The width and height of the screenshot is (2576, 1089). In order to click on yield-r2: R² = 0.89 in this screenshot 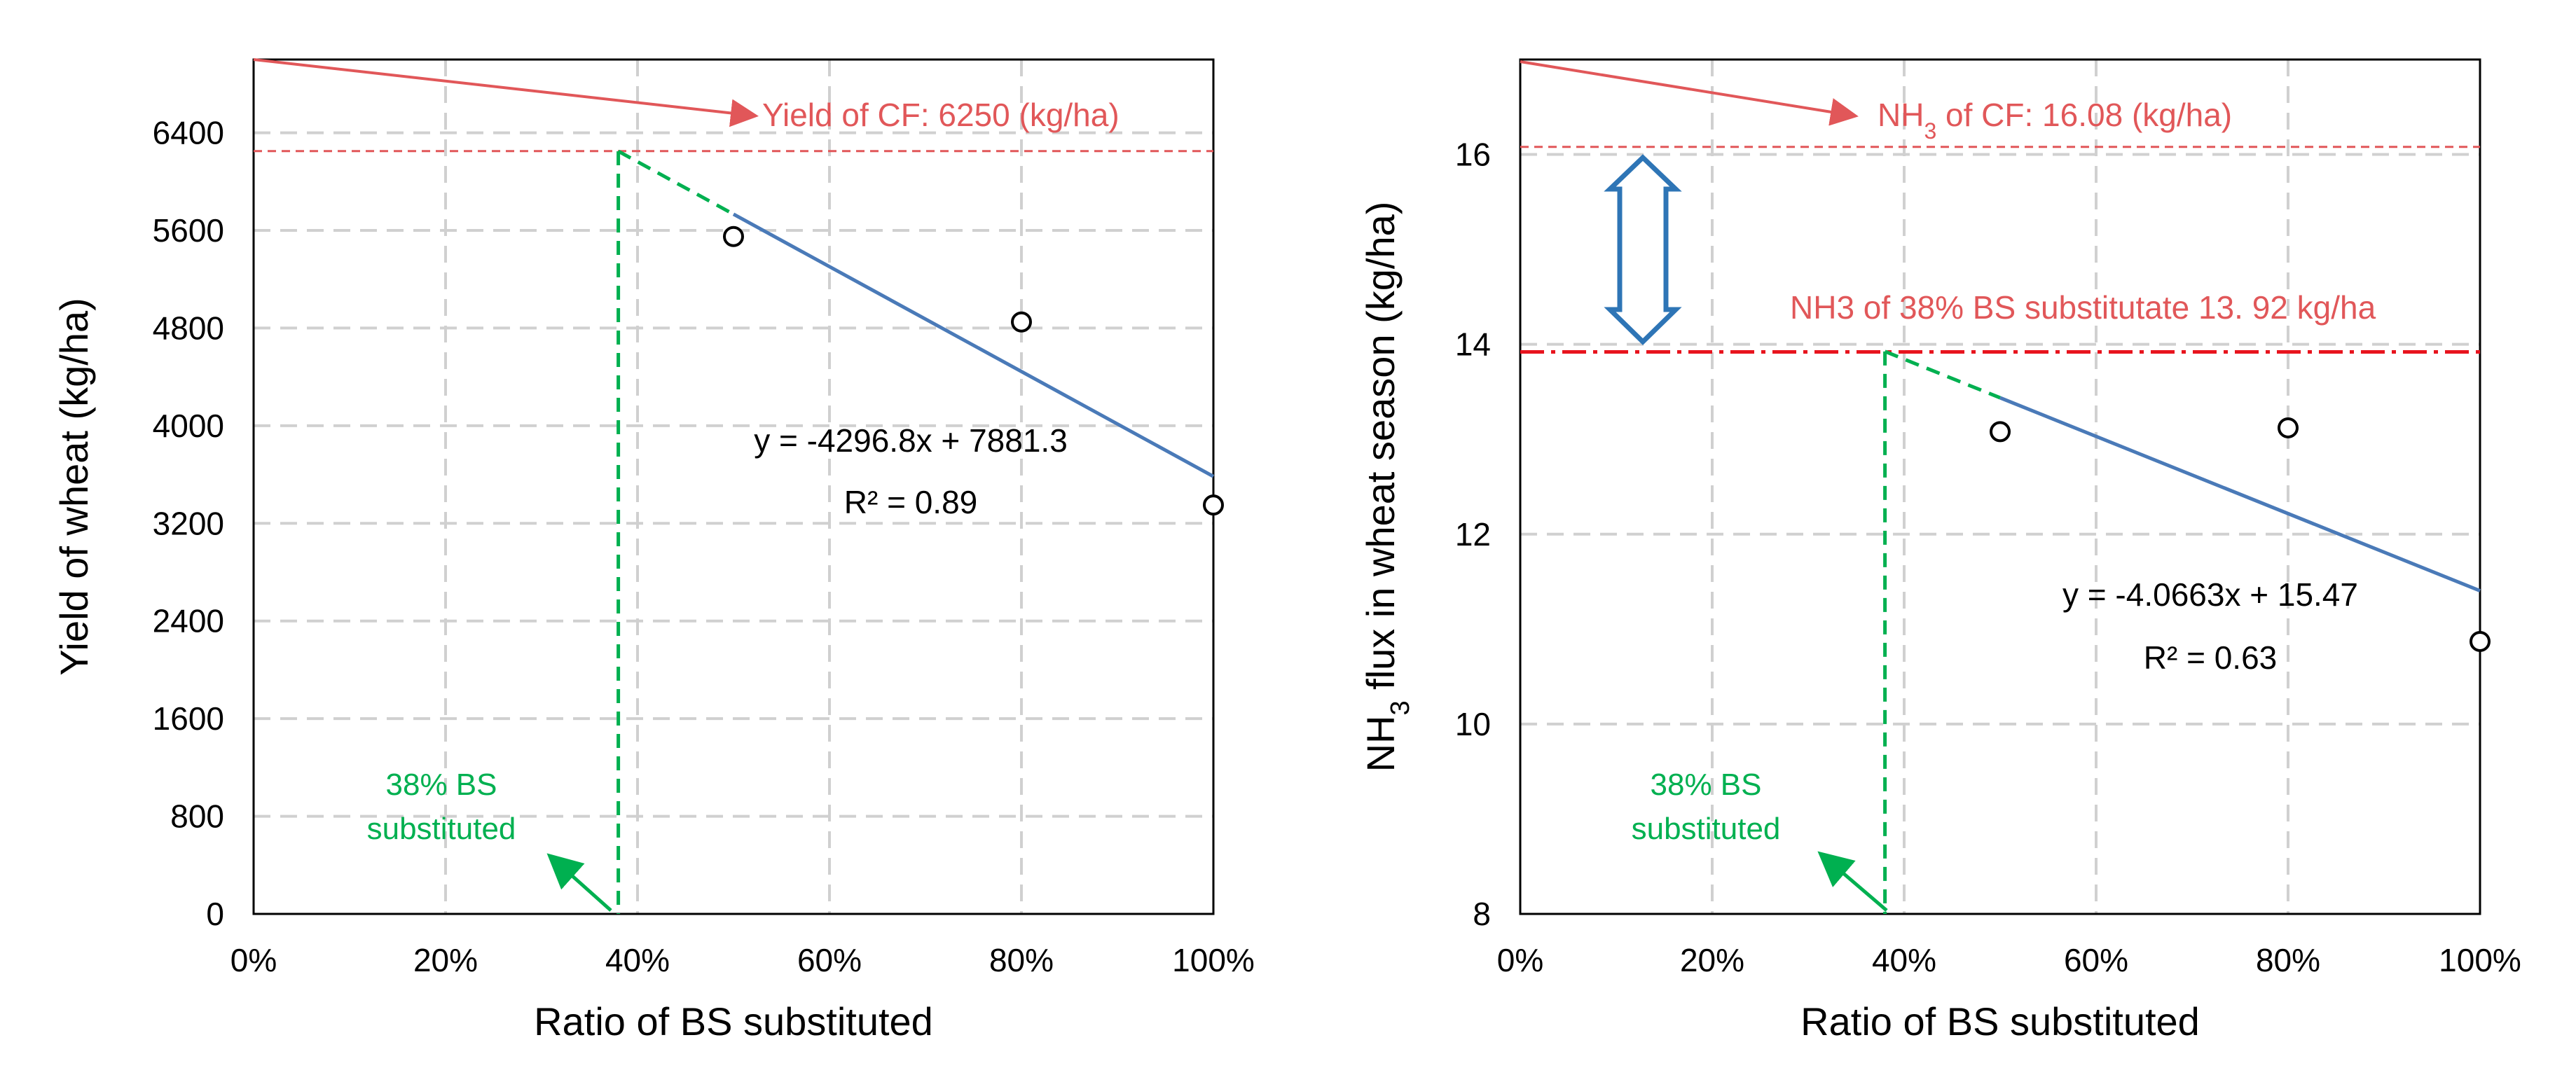, I will do `click(911, 502)`.